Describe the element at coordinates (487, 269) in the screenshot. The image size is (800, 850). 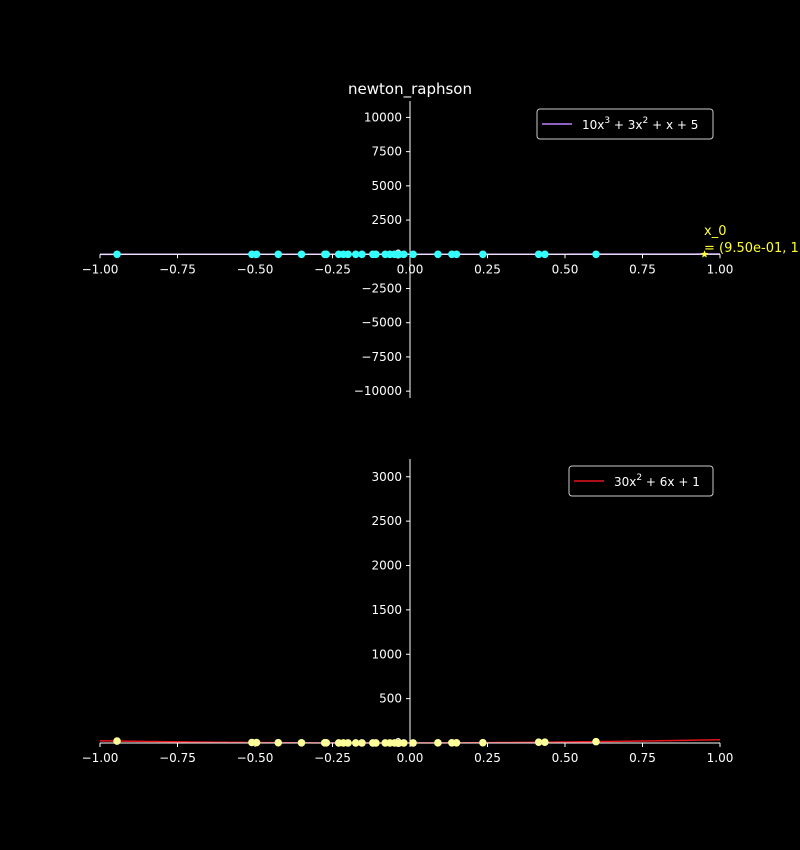
I see `top-x-tick-label-5: 0.25` at that location.